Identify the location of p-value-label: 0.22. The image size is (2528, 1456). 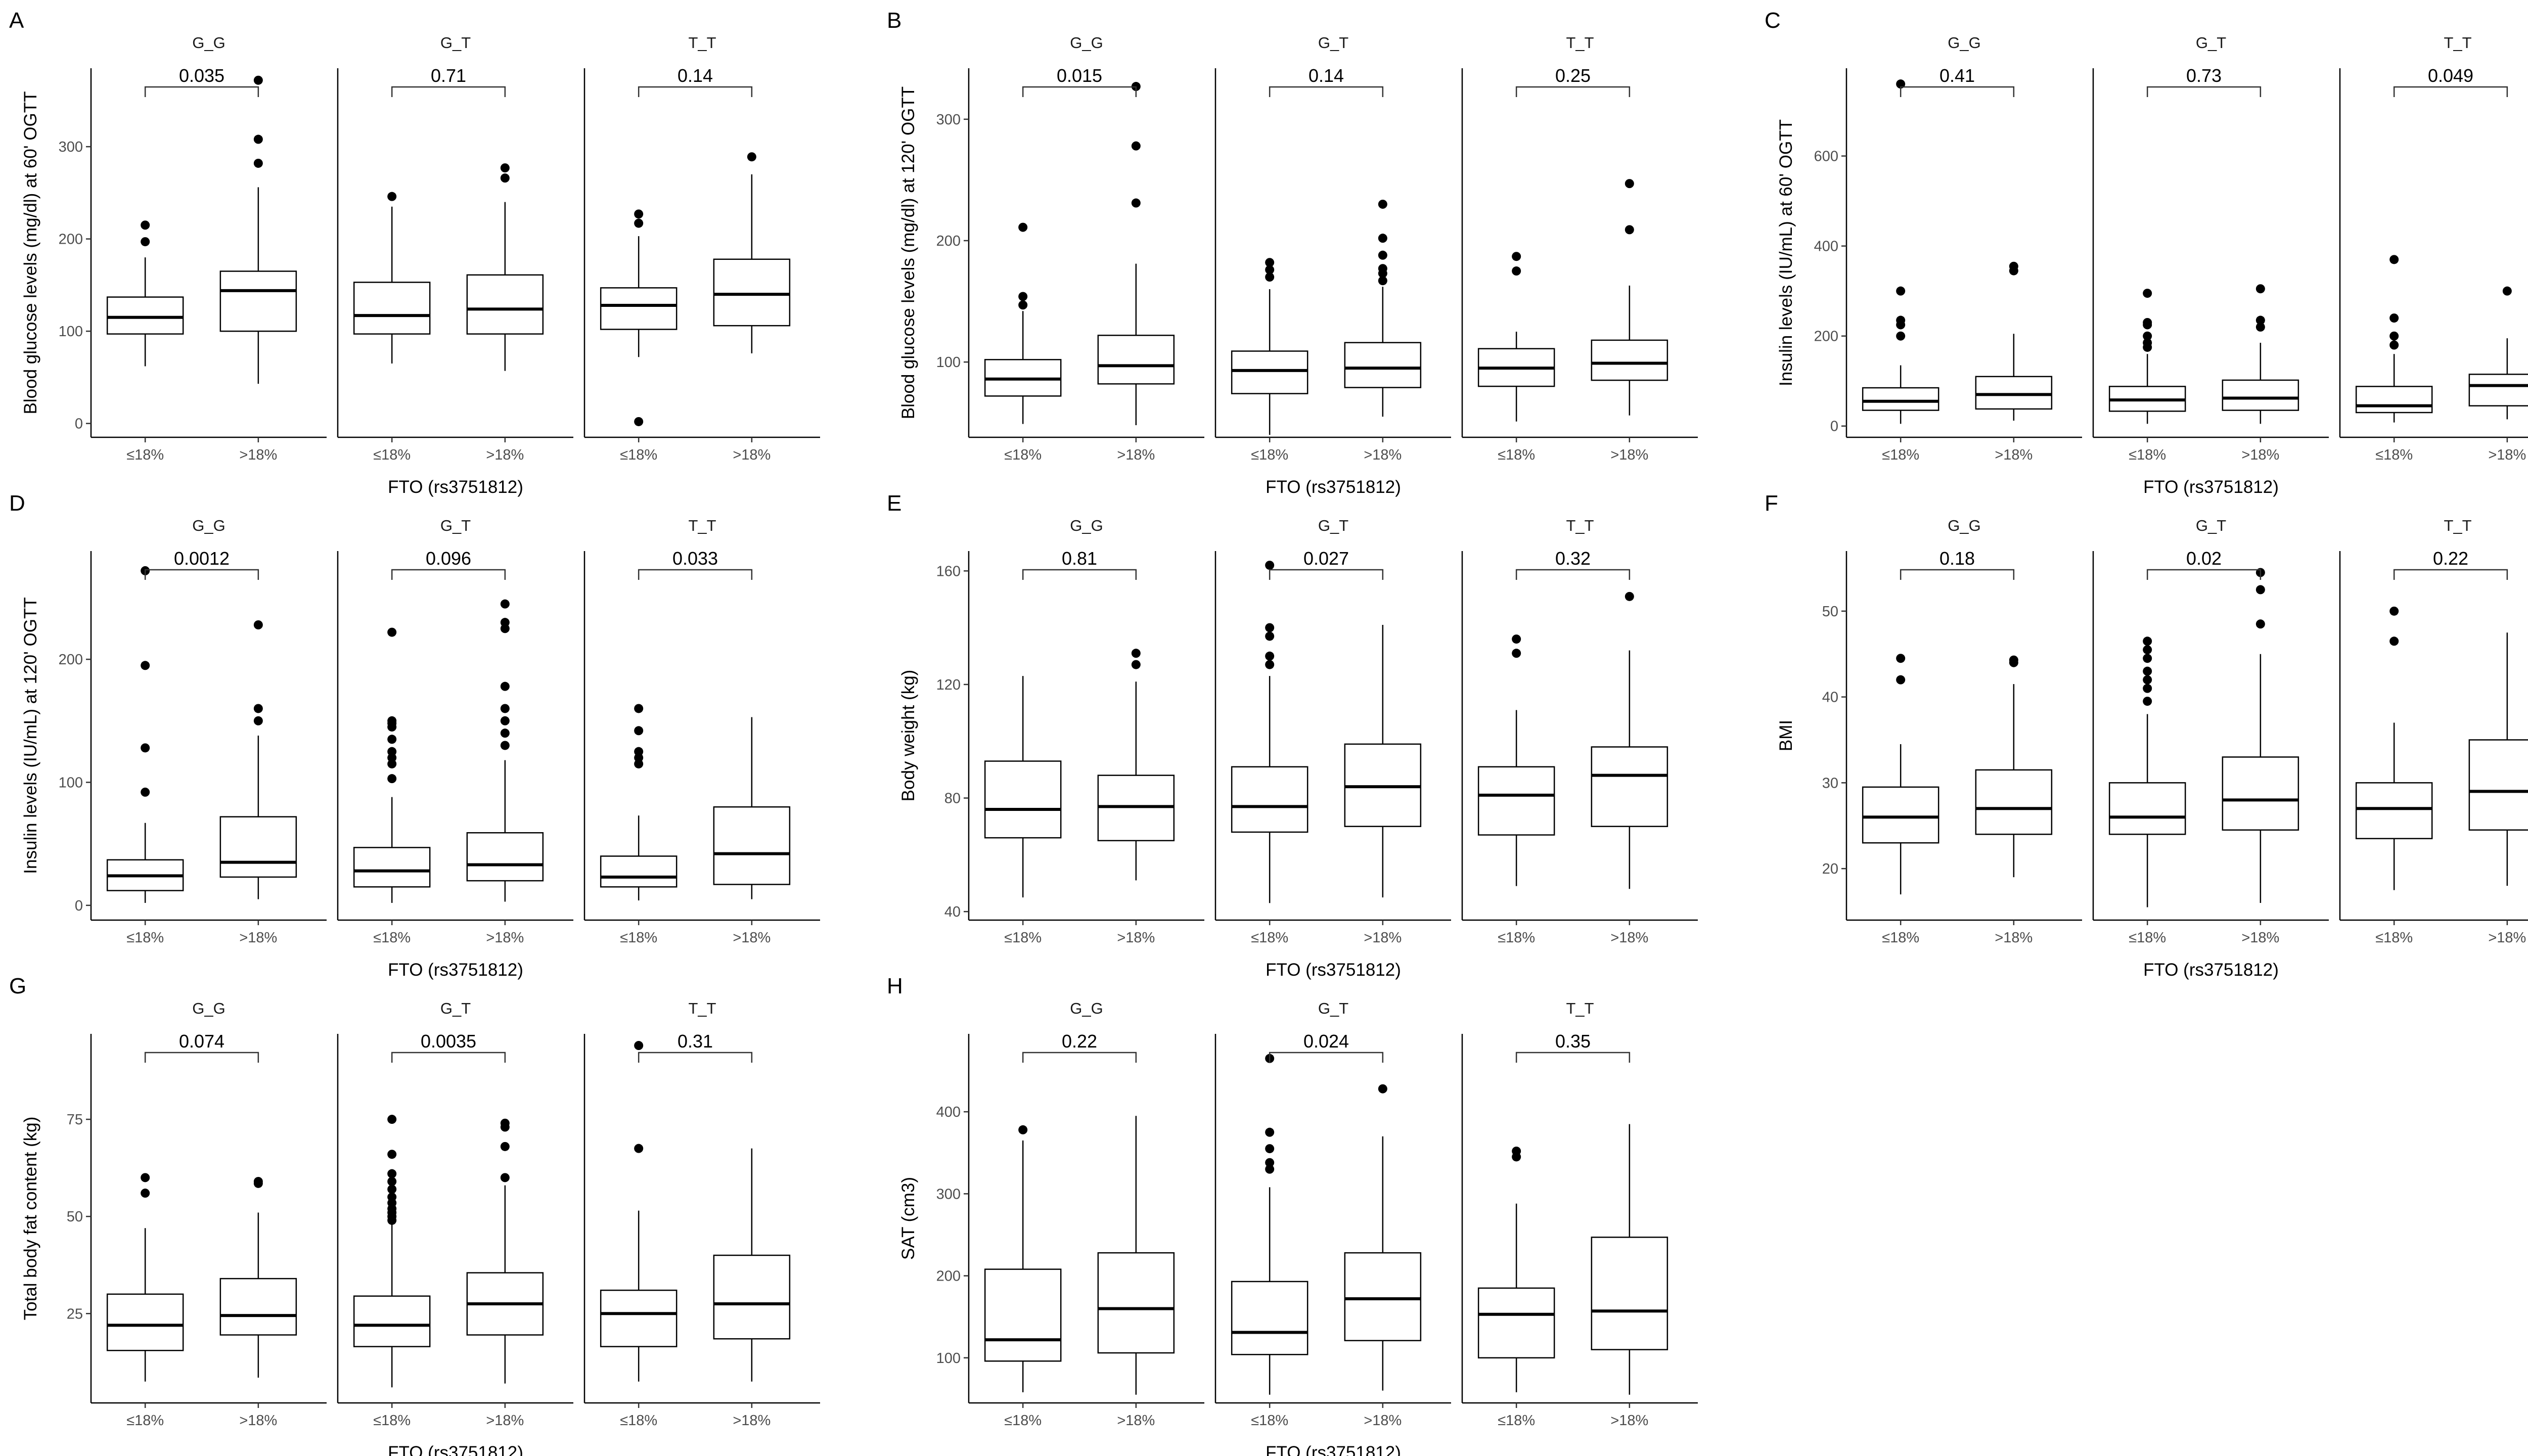
(1080, 1041).